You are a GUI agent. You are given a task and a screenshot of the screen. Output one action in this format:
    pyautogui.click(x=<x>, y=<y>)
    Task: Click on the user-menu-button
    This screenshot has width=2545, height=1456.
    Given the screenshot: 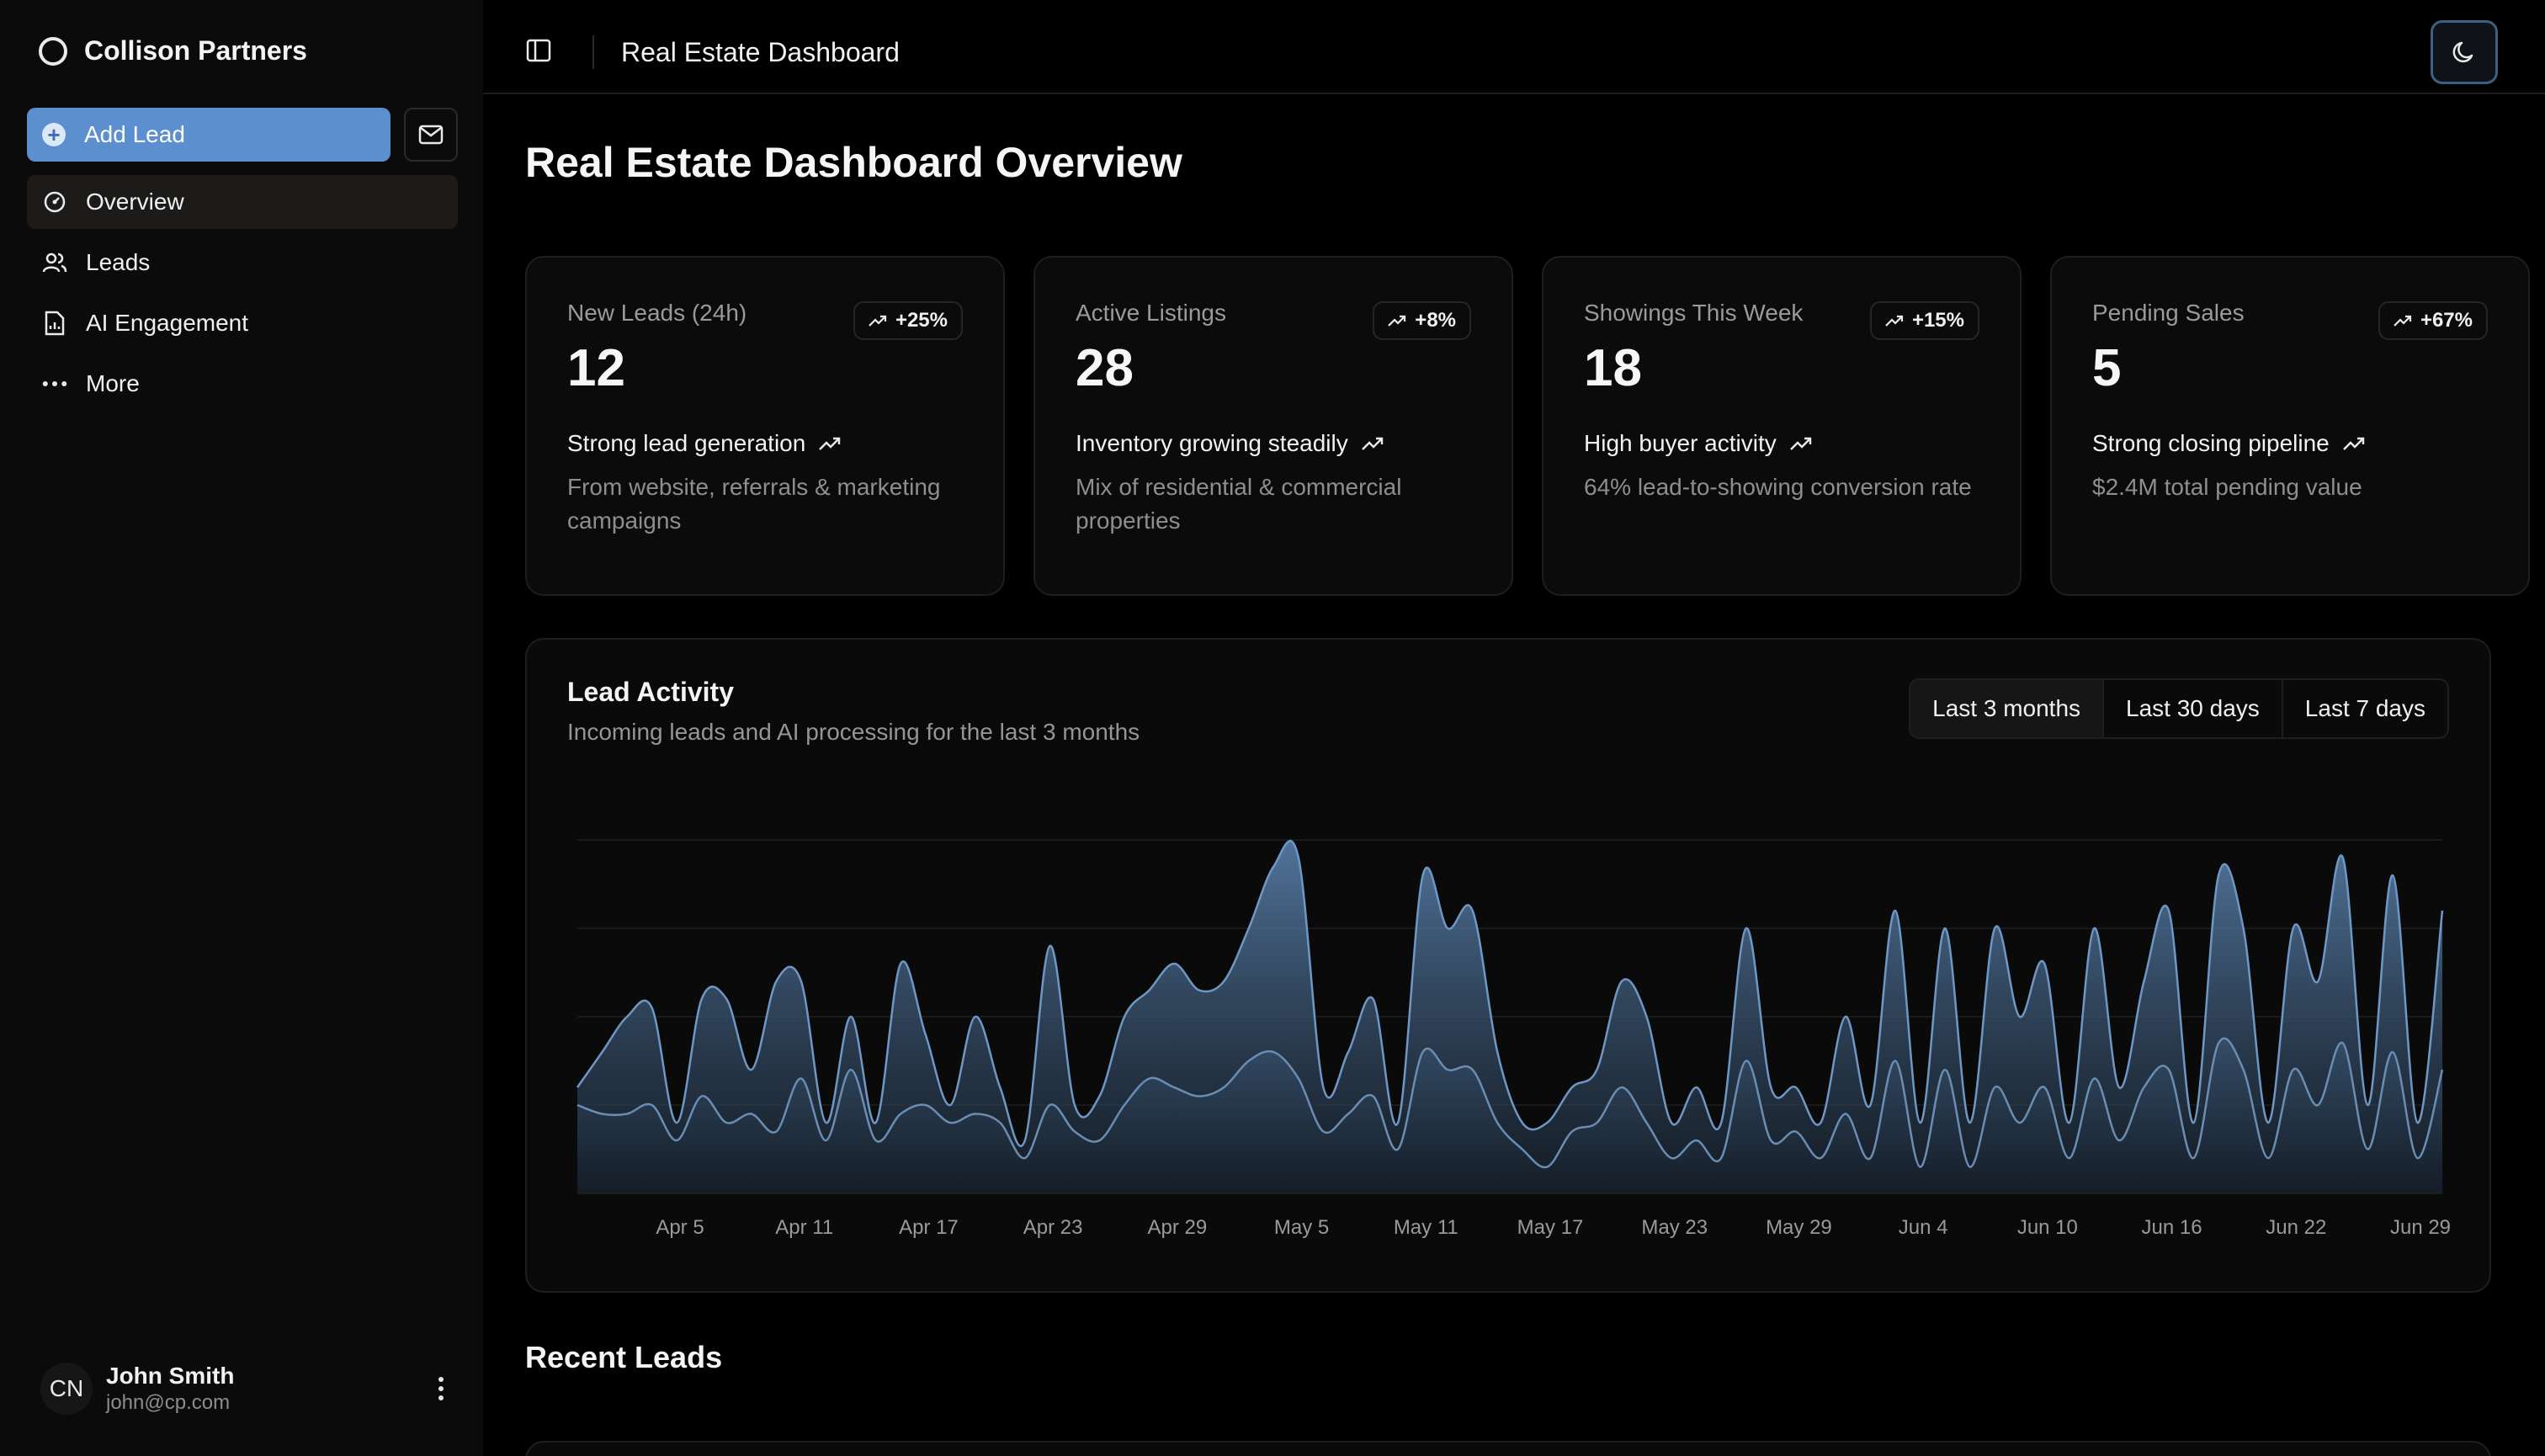 What is the action you would take?
    pyautogui.click(x=441, y=1389)
    